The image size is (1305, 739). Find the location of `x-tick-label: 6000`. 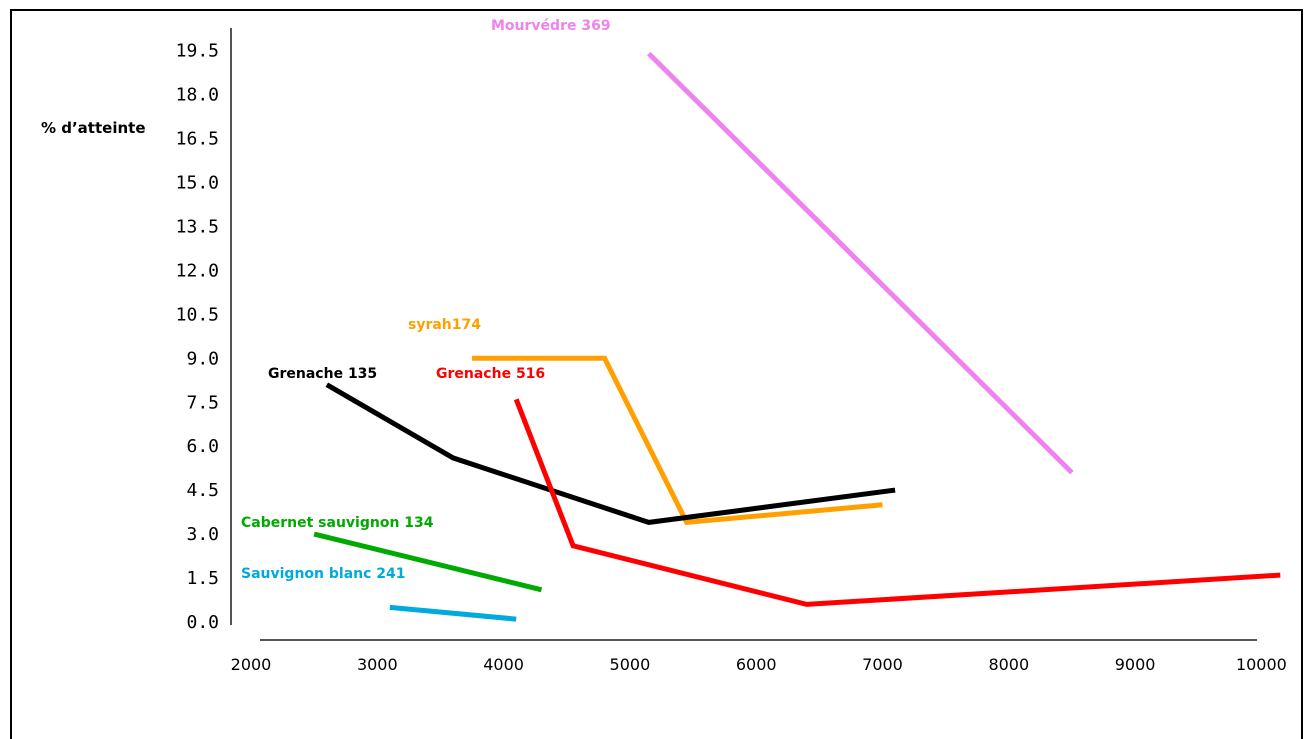

x-tick-label: 6000 is located at coordinates (756, 664).